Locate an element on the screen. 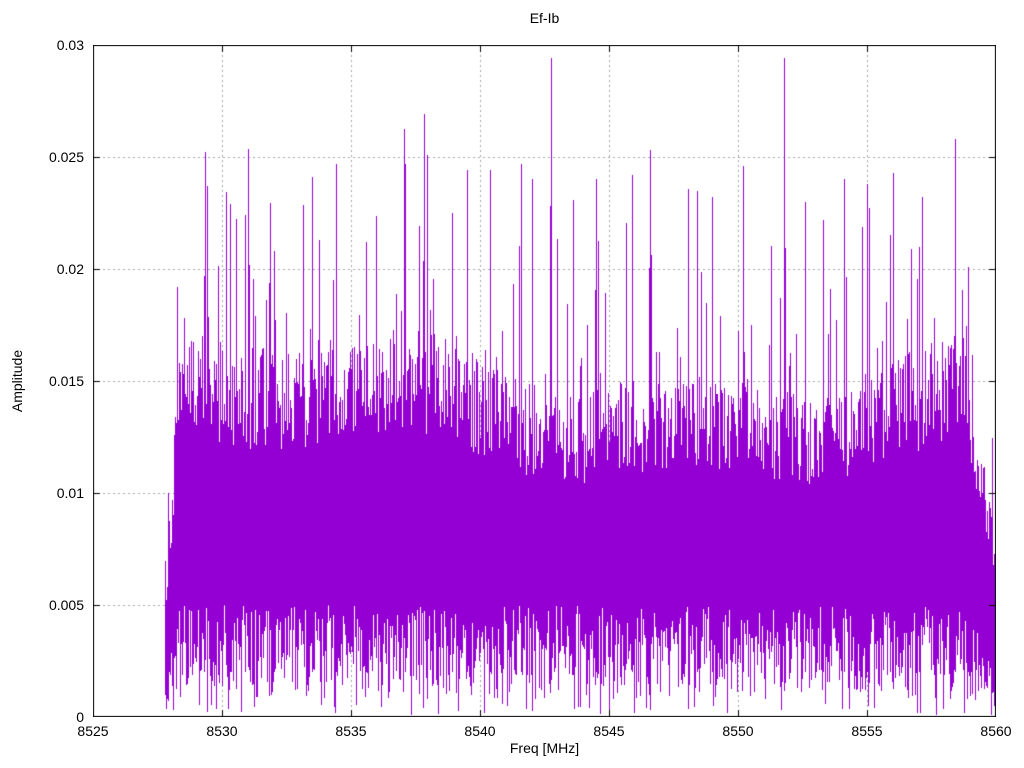 Image resolution: width=1024 pixels, height=768 pixels. x-tick-label: 8560 is located at coordinates (996, 731).